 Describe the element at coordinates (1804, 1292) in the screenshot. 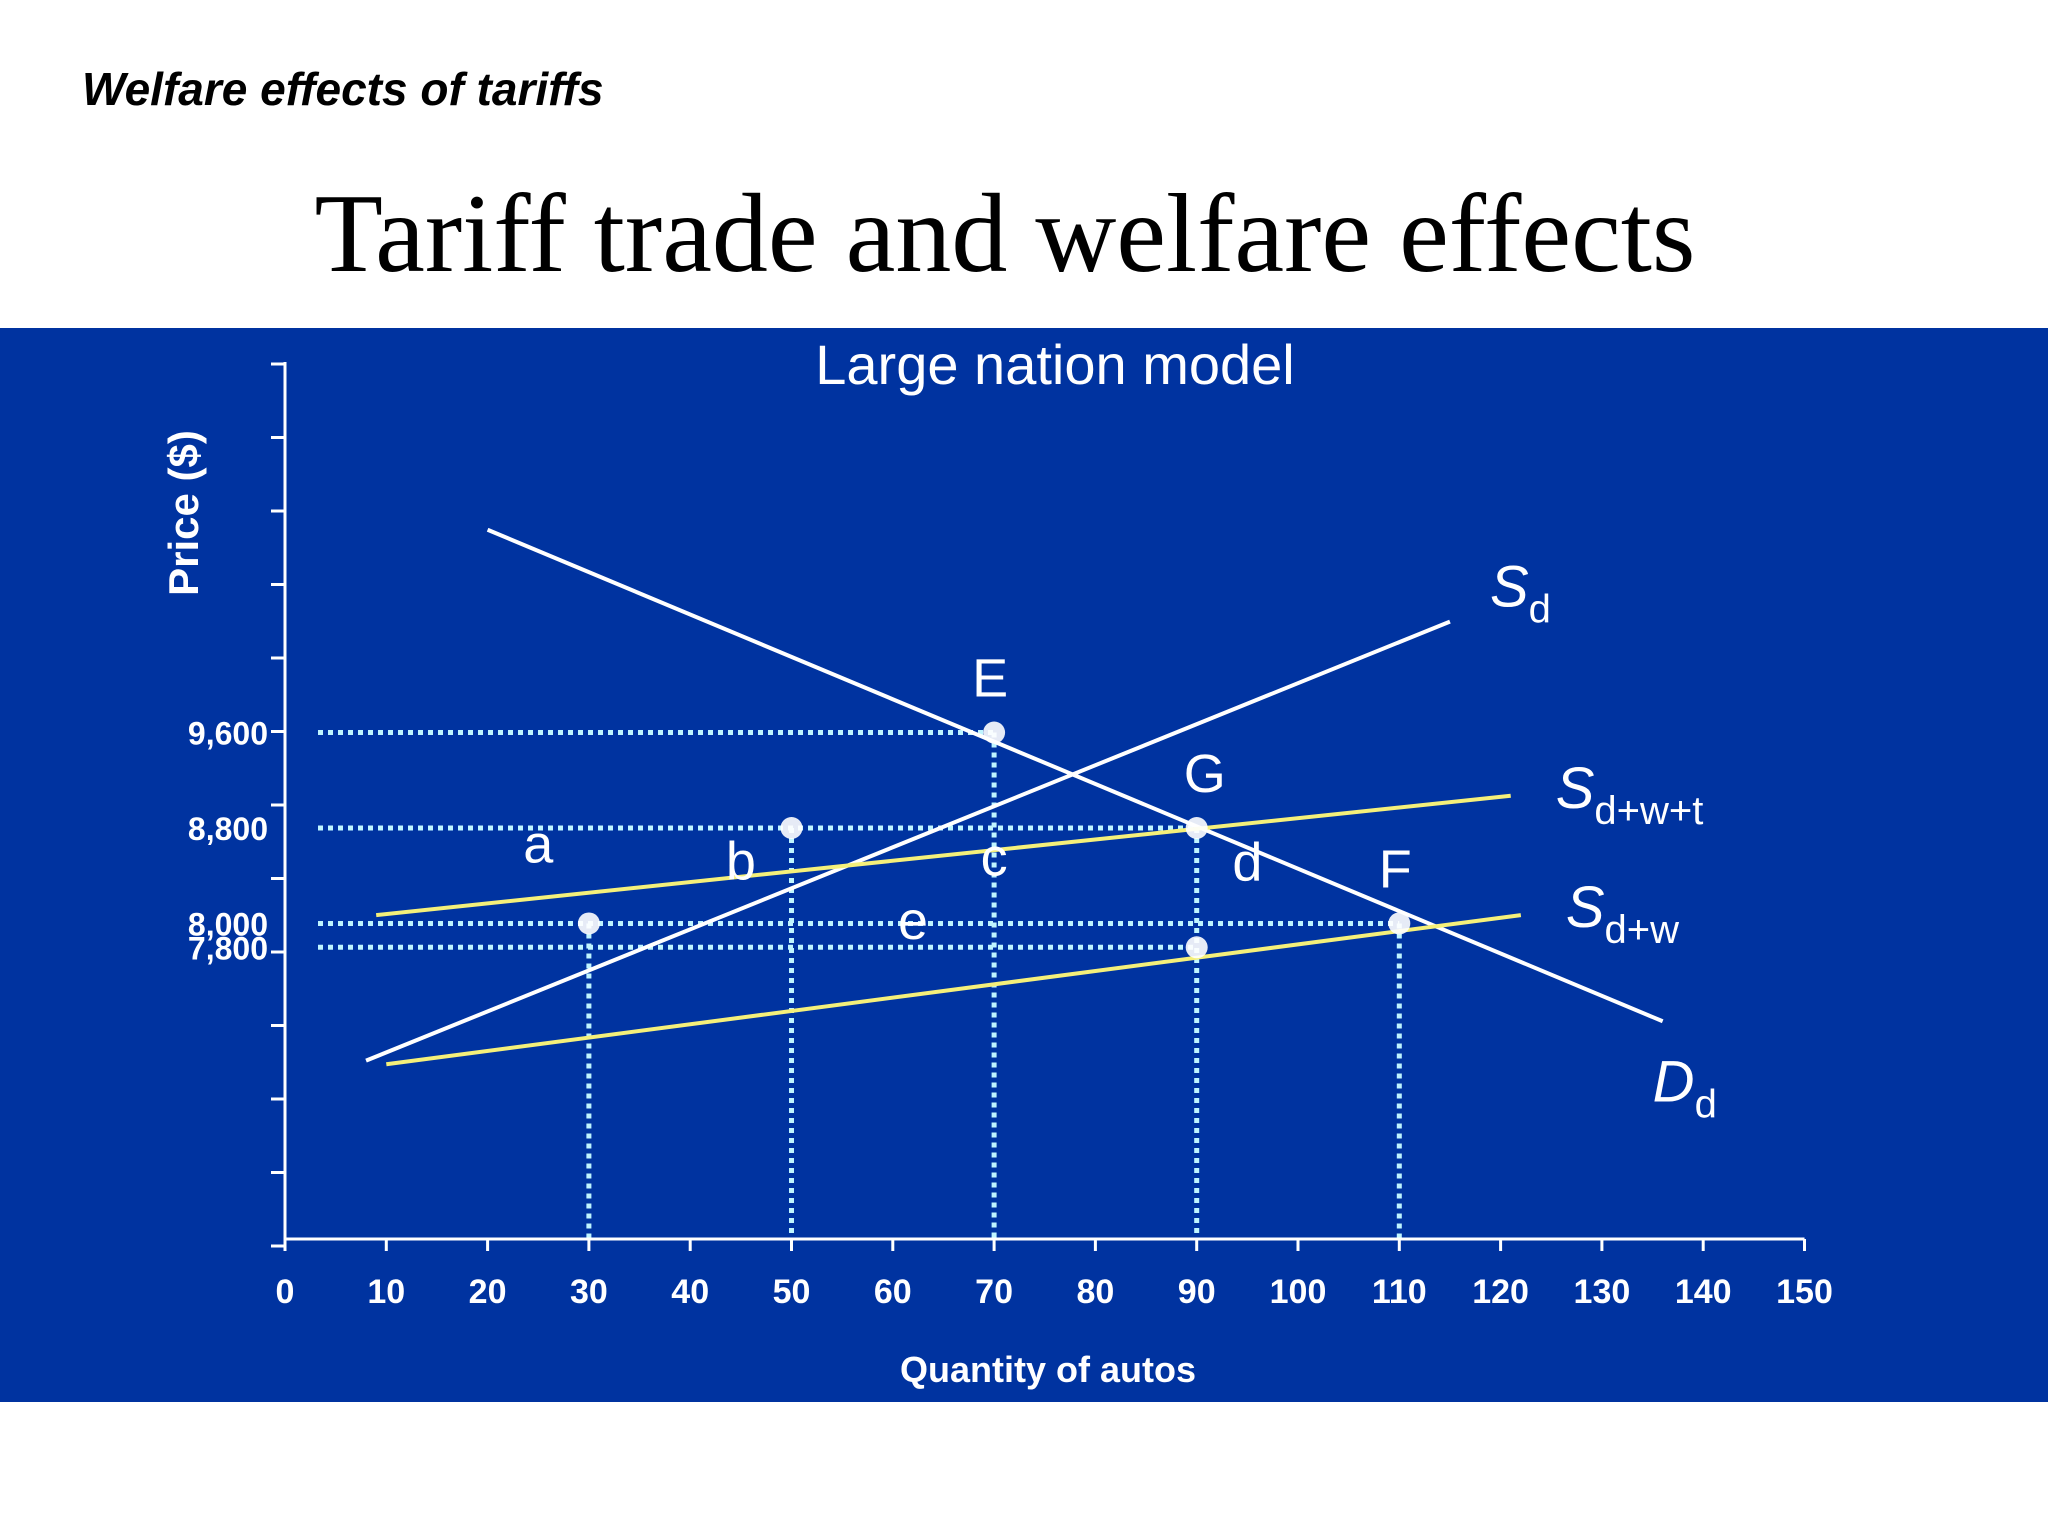

I see `x-tick-label: 150` at that location.